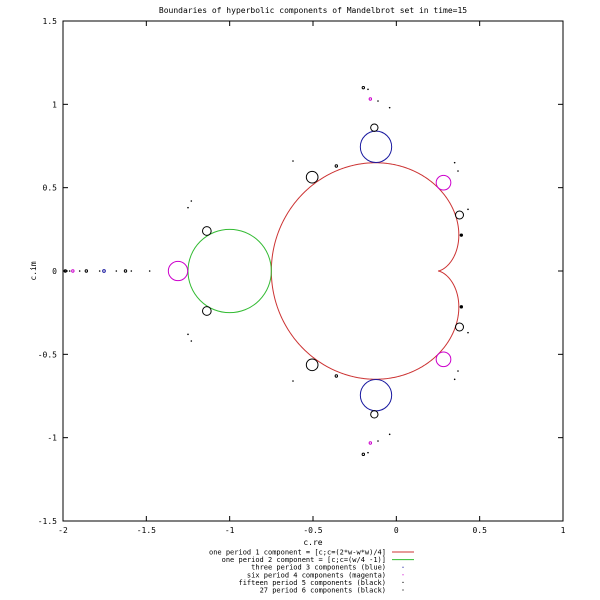 This screenshot has height=600, width=600. Describe the element at coordinates (50, 188) in the screenshot. I see `y-tick-label: 0.5` at that location.